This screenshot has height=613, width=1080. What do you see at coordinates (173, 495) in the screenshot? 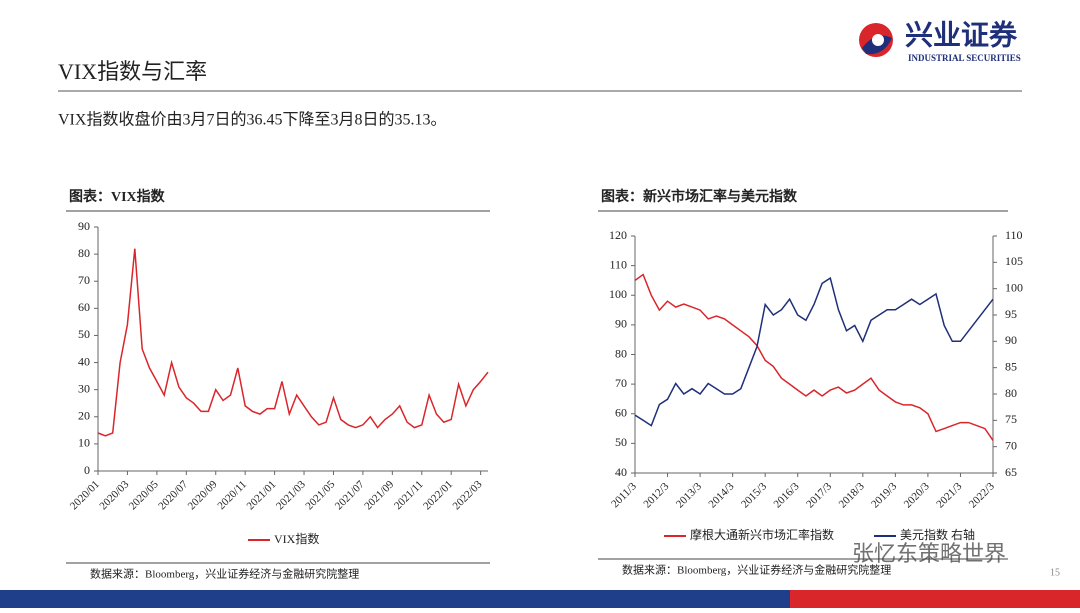
I see `x-tick-label: 2020/07` at bounding box center [173, 495].